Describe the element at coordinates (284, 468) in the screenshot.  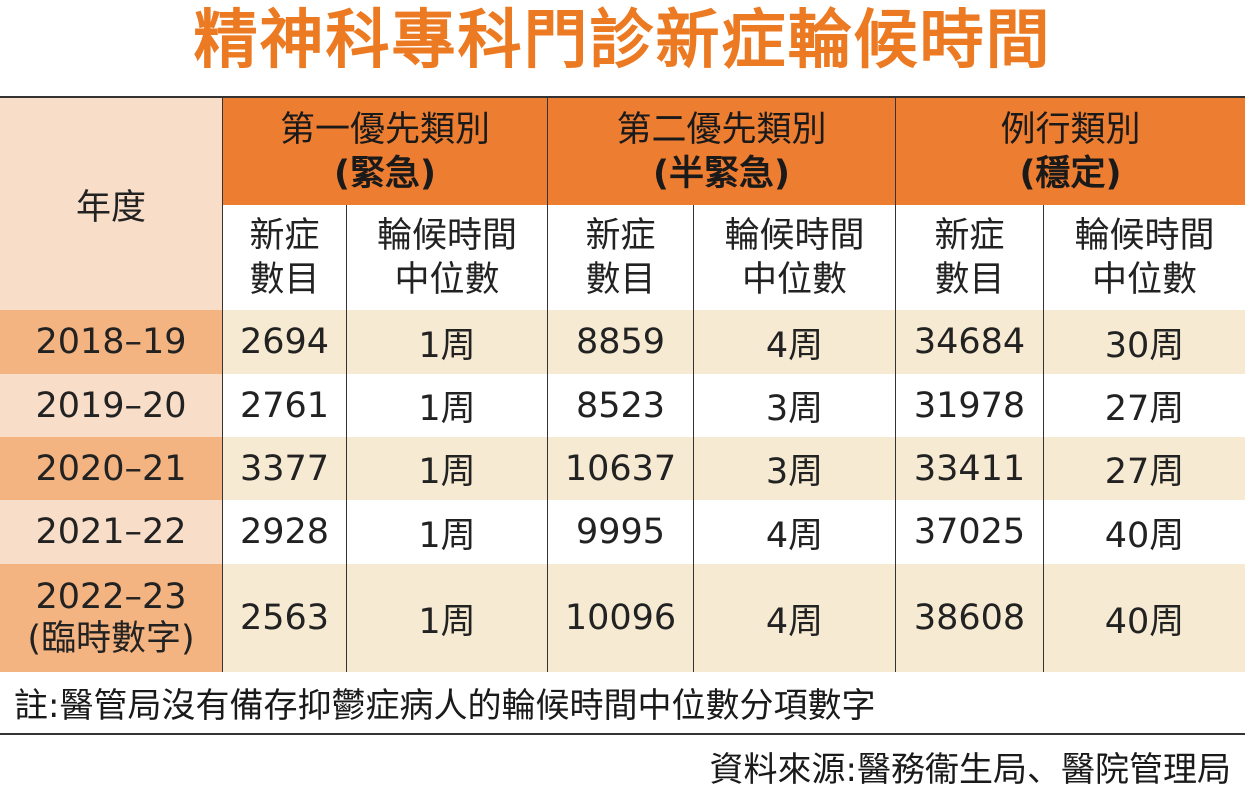
I see `cell-urgent-new: 3377` at that location.